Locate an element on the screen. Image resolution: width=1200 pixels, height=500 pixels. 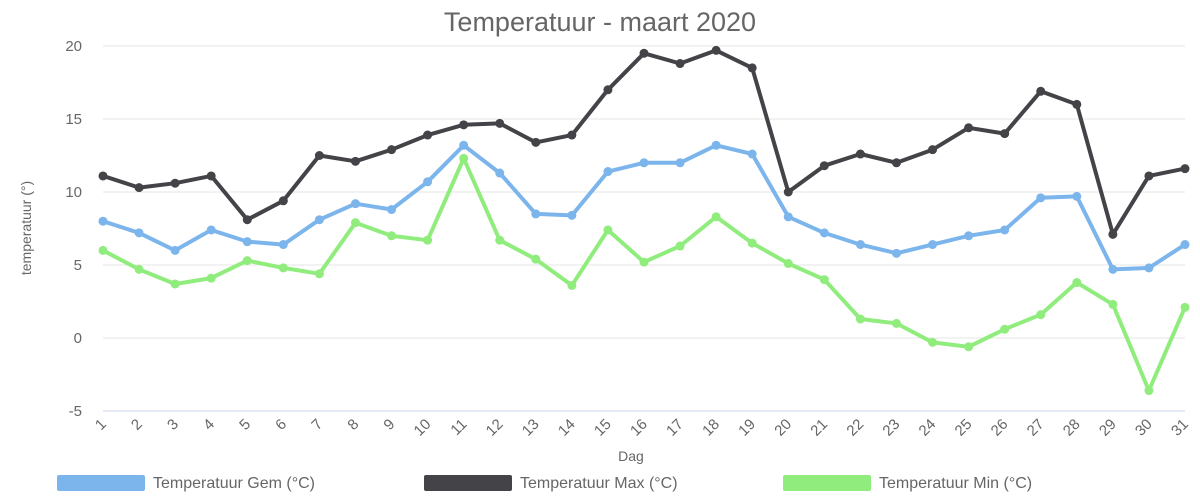
legend-item: Temperatuur Gem (°C) is located at coordinates (186, 483).